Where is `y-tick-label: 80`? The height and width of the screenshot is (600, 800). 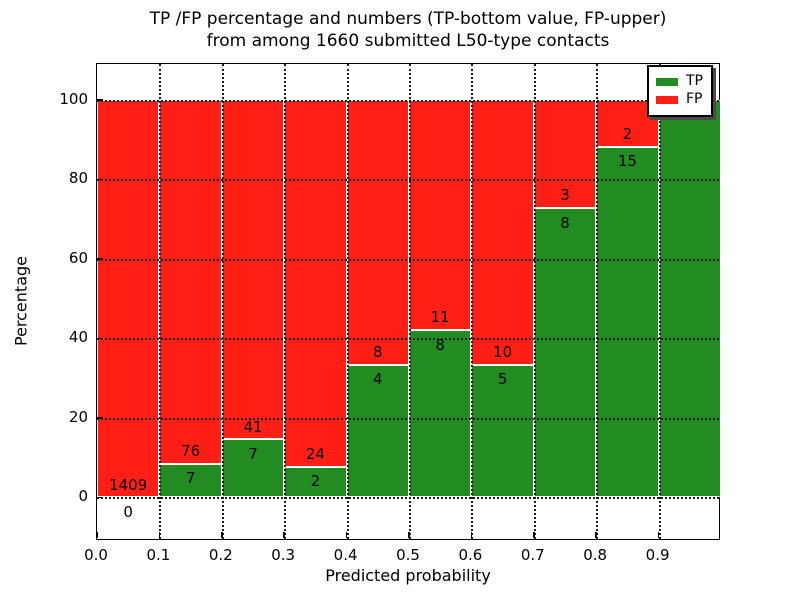
y-tick-label: 80 is located at coordinates (78, 178).